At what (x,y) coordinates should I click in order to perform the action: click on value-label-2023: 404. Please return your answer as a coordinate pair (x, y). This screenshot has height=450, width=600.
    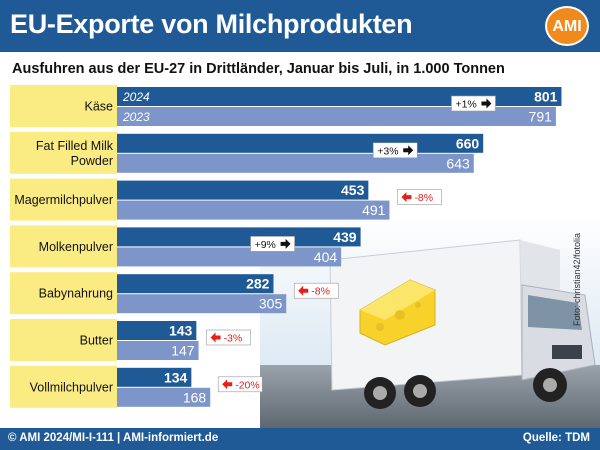
    Looking at the image, I should click on (326, 257).